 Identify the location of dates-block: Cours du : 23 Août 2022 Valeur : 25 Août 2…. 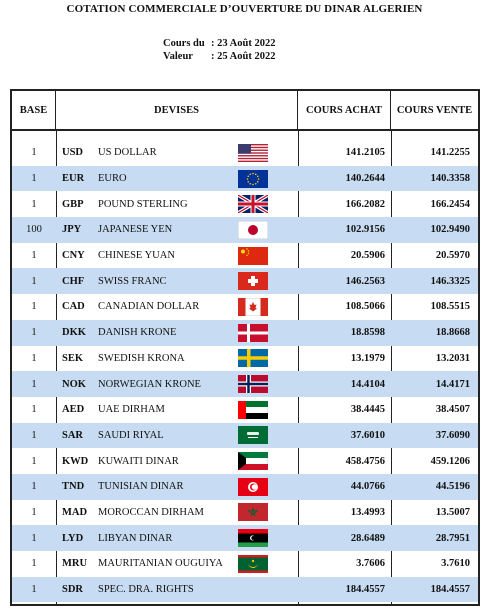
(219, 50).